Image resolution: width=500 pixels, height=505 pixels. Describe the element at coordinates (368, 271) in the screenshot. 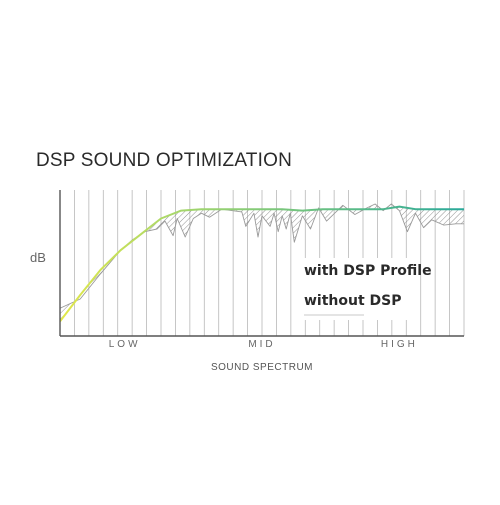

I see `legend-label-dsp: with DSP Profile` at that location.